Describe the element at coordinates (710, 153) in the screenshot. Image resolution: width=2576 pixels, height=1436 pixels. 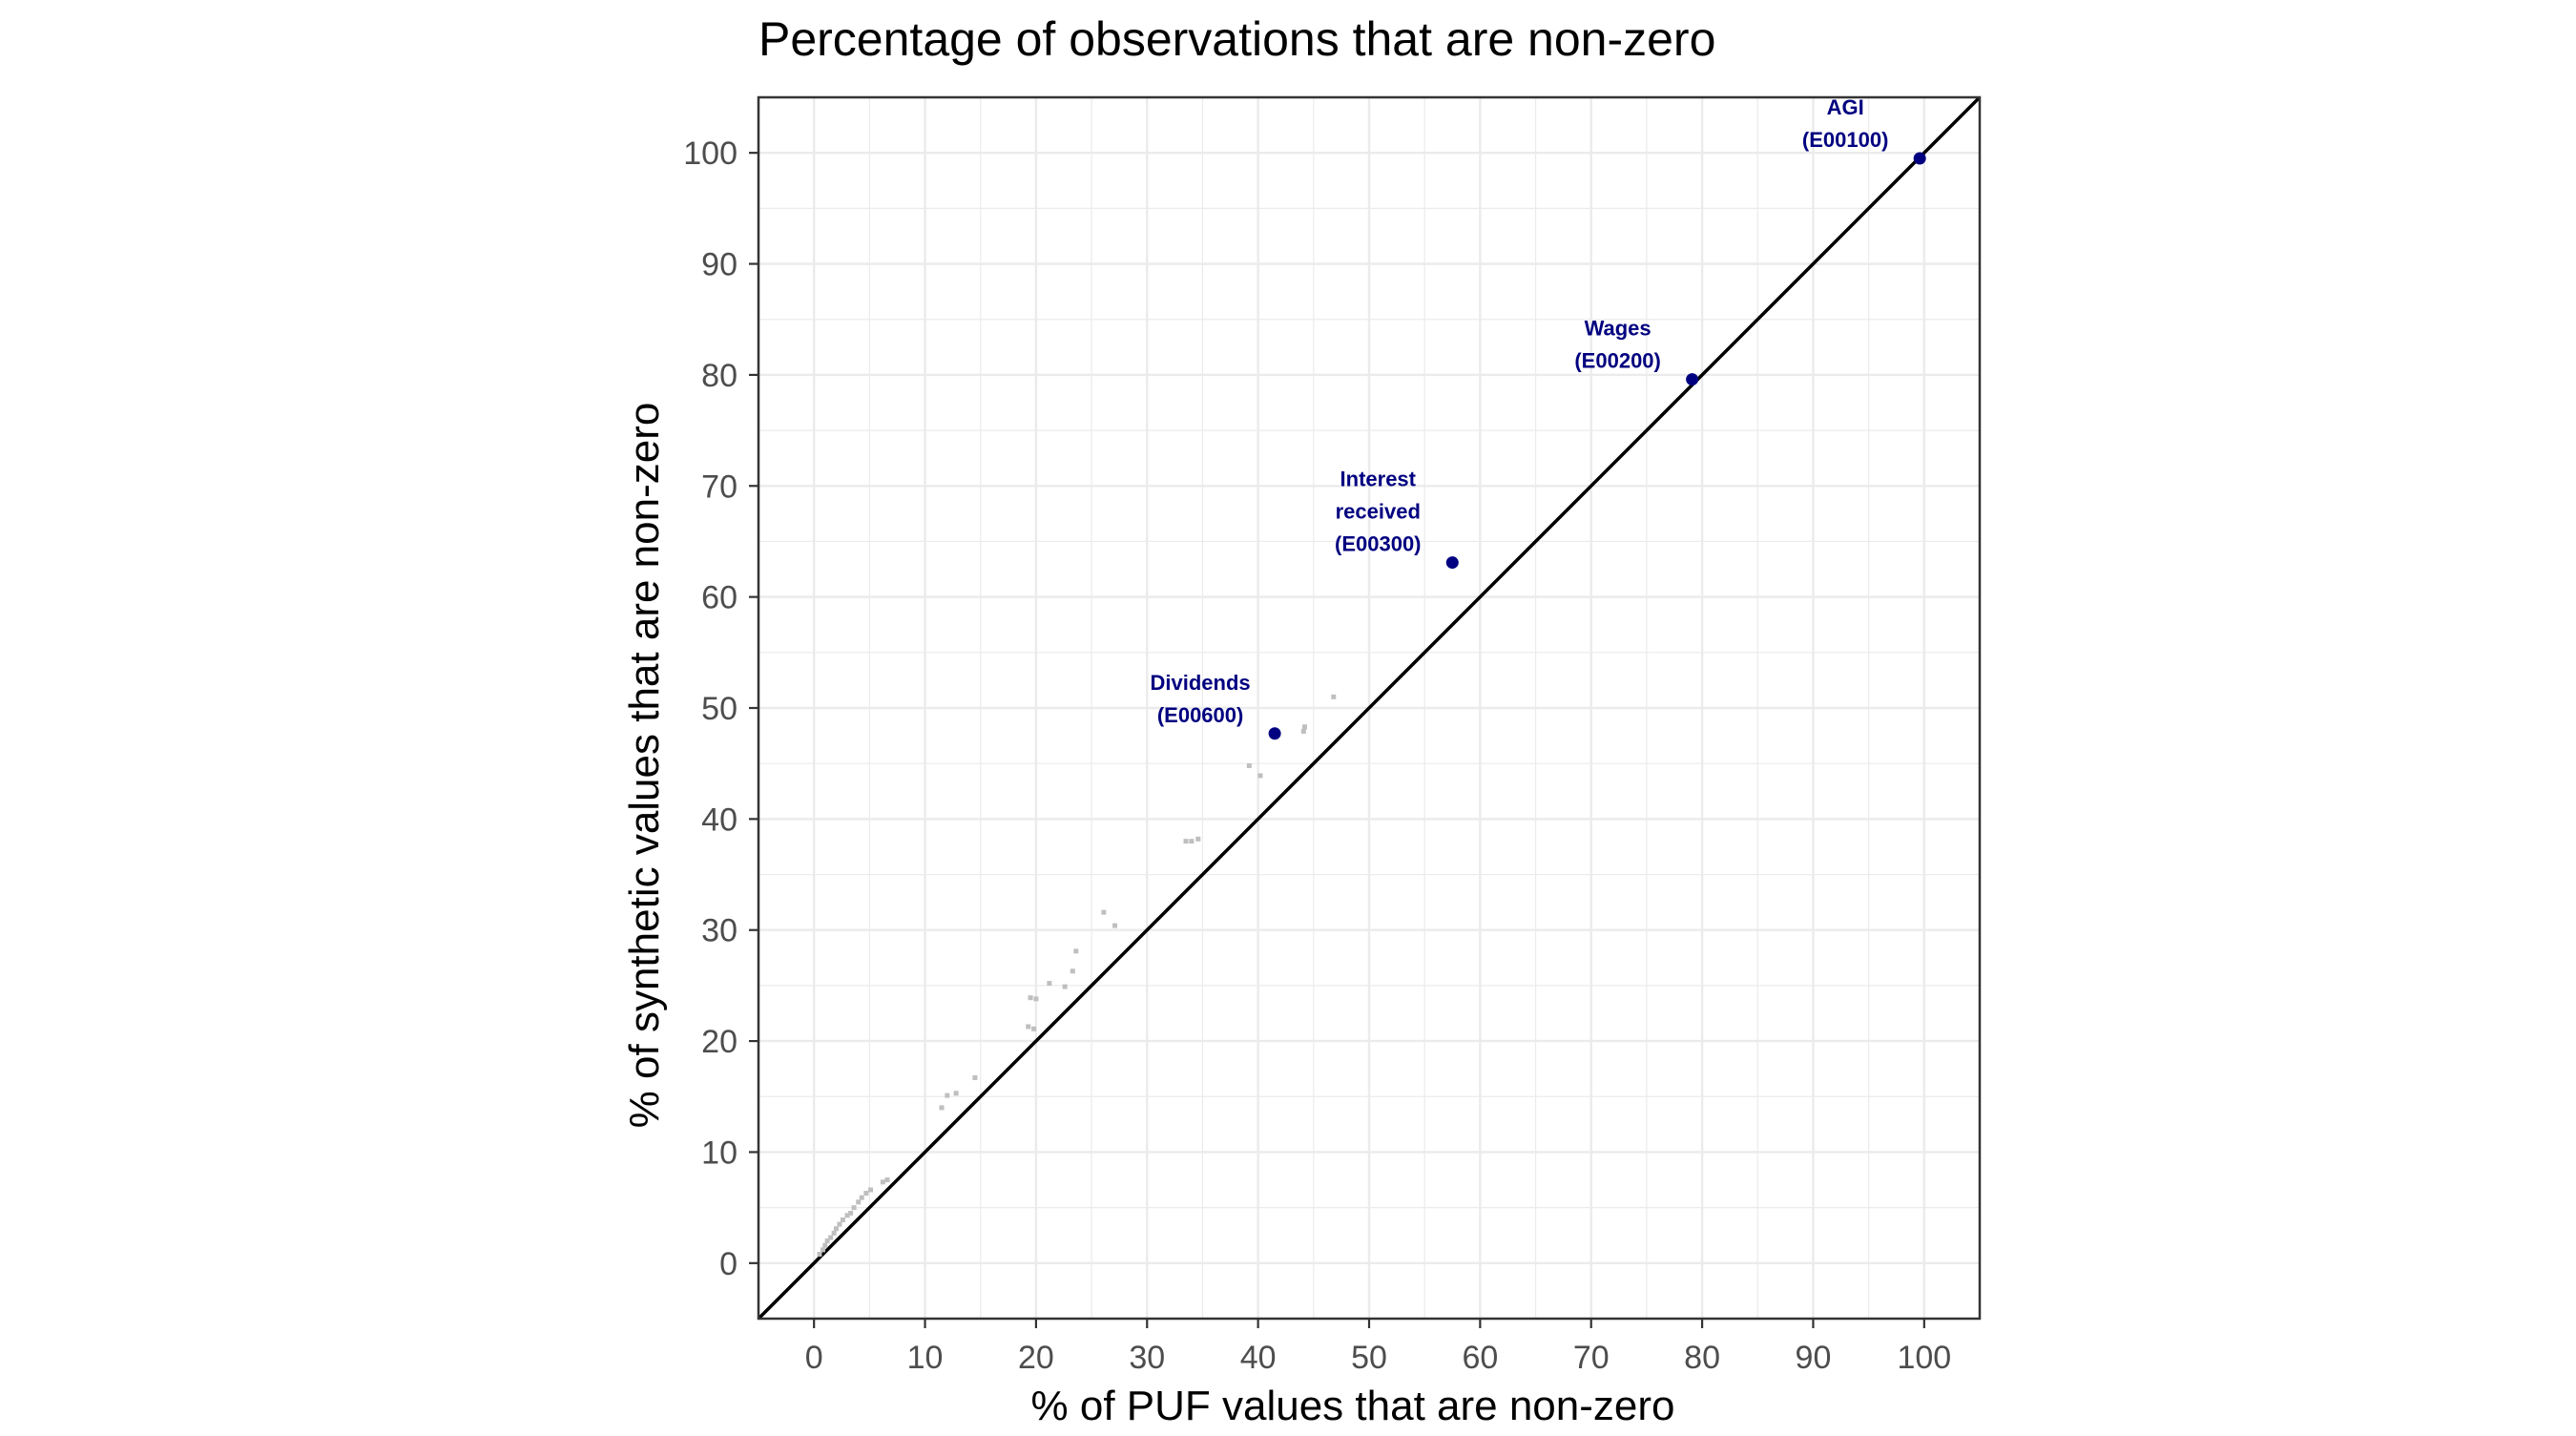
I see `y-tick-label: 100` at that location.